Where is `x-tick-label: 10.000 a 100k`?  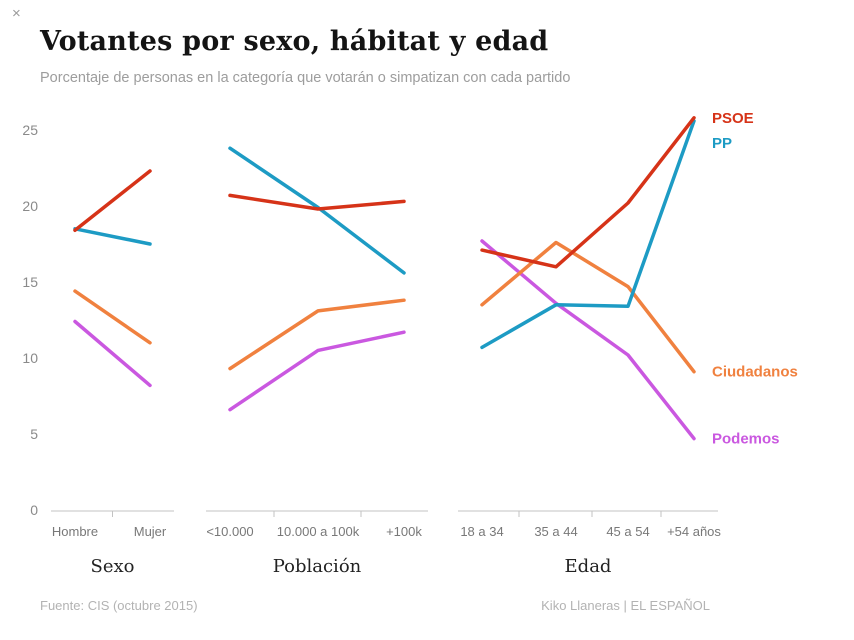
x-tick-label: 10.000 a 100k is located at coordinates (318, 531).